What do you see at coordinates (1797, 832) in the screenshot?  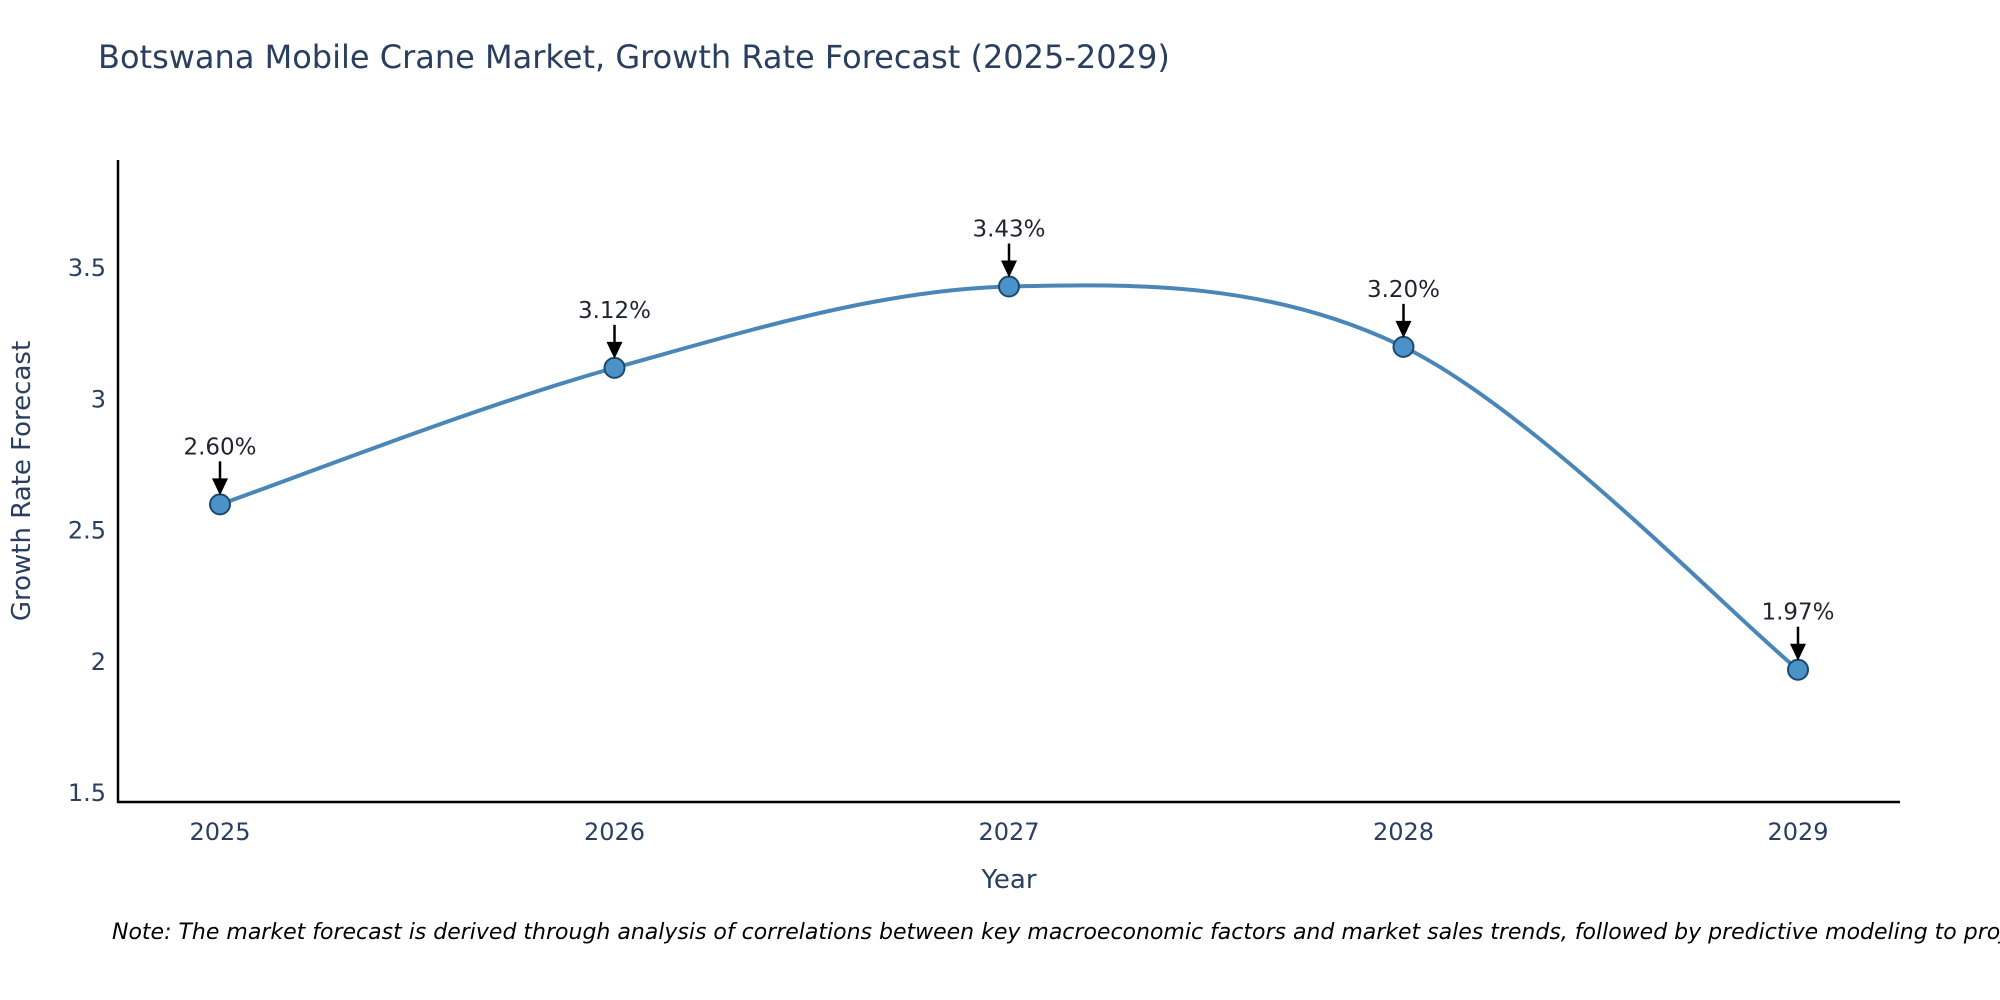 I see `x-tick-label: 2029` at bounding box center [1797, 832].